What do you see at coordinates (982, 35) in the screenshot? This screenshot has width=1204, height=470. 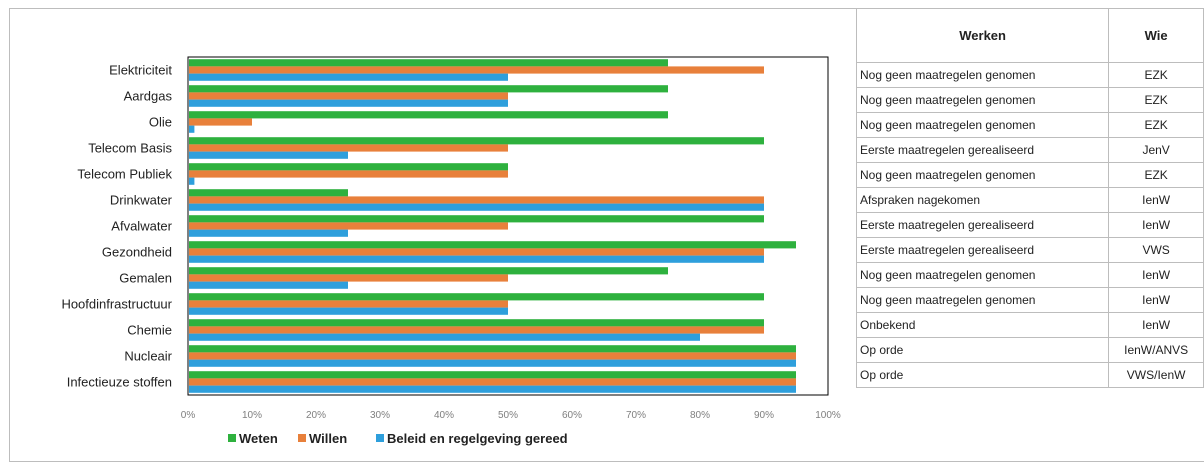 I see `header-werken: Werken` at bounding box center [982, 35].